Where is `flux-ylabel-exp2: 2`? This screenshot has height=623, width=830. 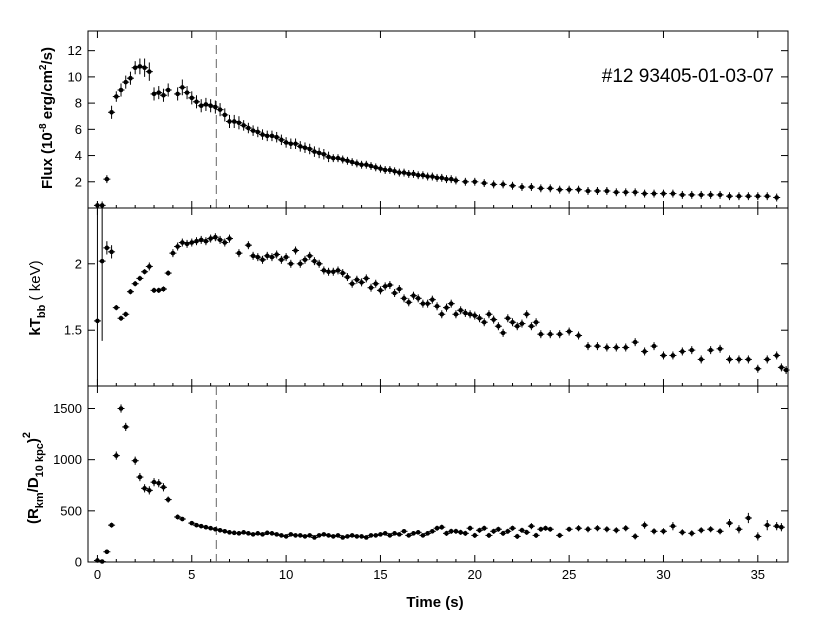 flux-ylabel-exp2: 2 is located at coordinates (43, 67).